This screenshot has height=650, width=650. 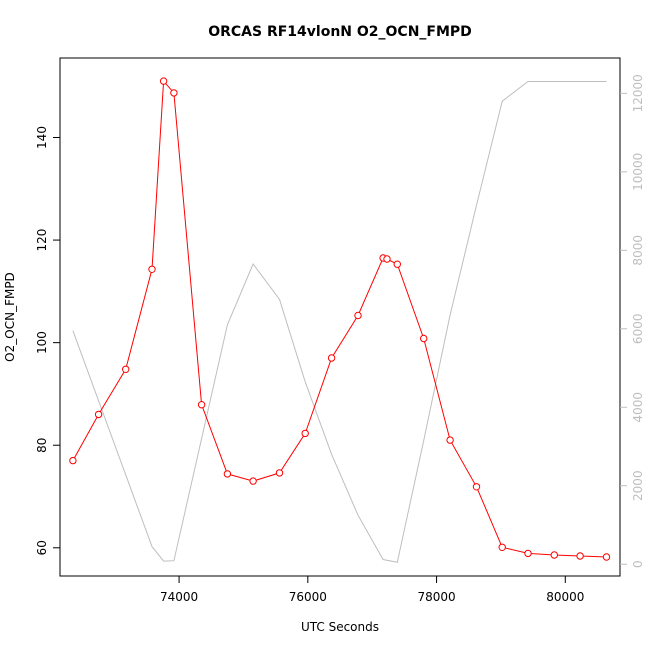 I want to click on y-tick-label: 100, so click(x=42, y=342).